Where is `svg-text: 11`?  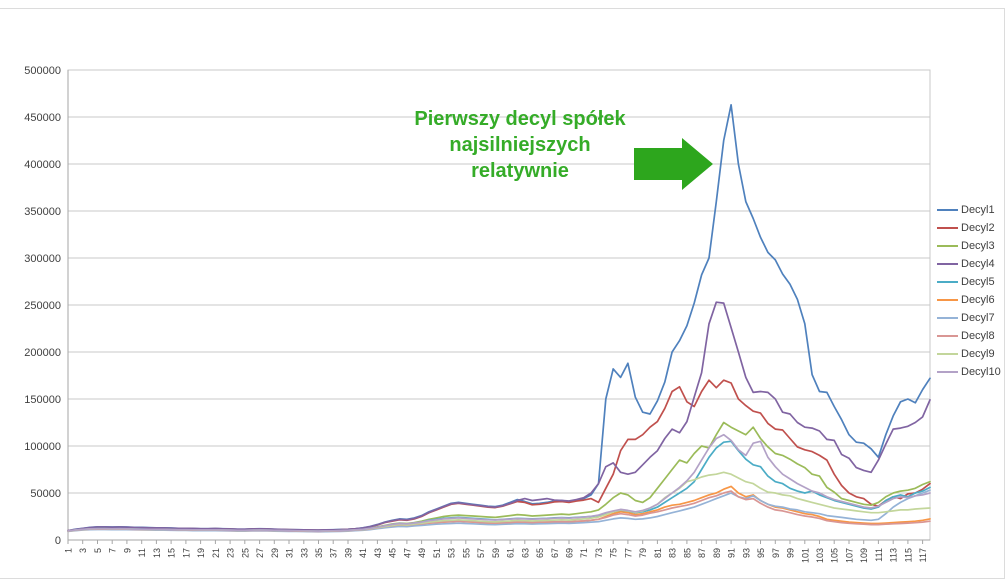
svg-text: 11 is located at coordinates (142, 552).